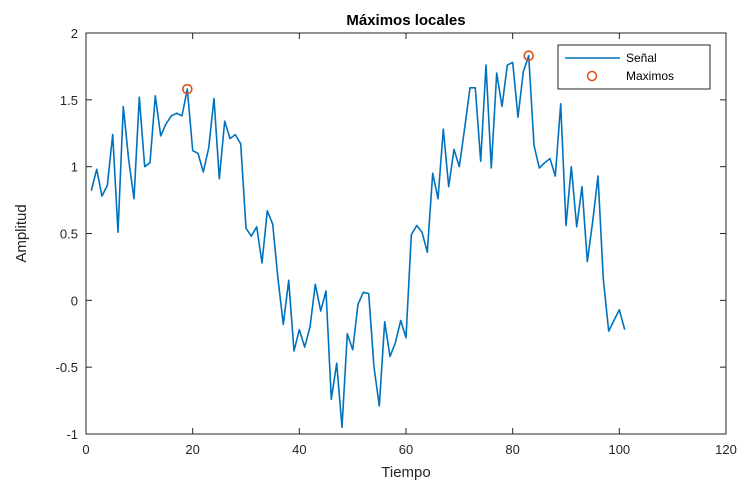  I want to click on x-tick-label: 40, so click(299, 449).